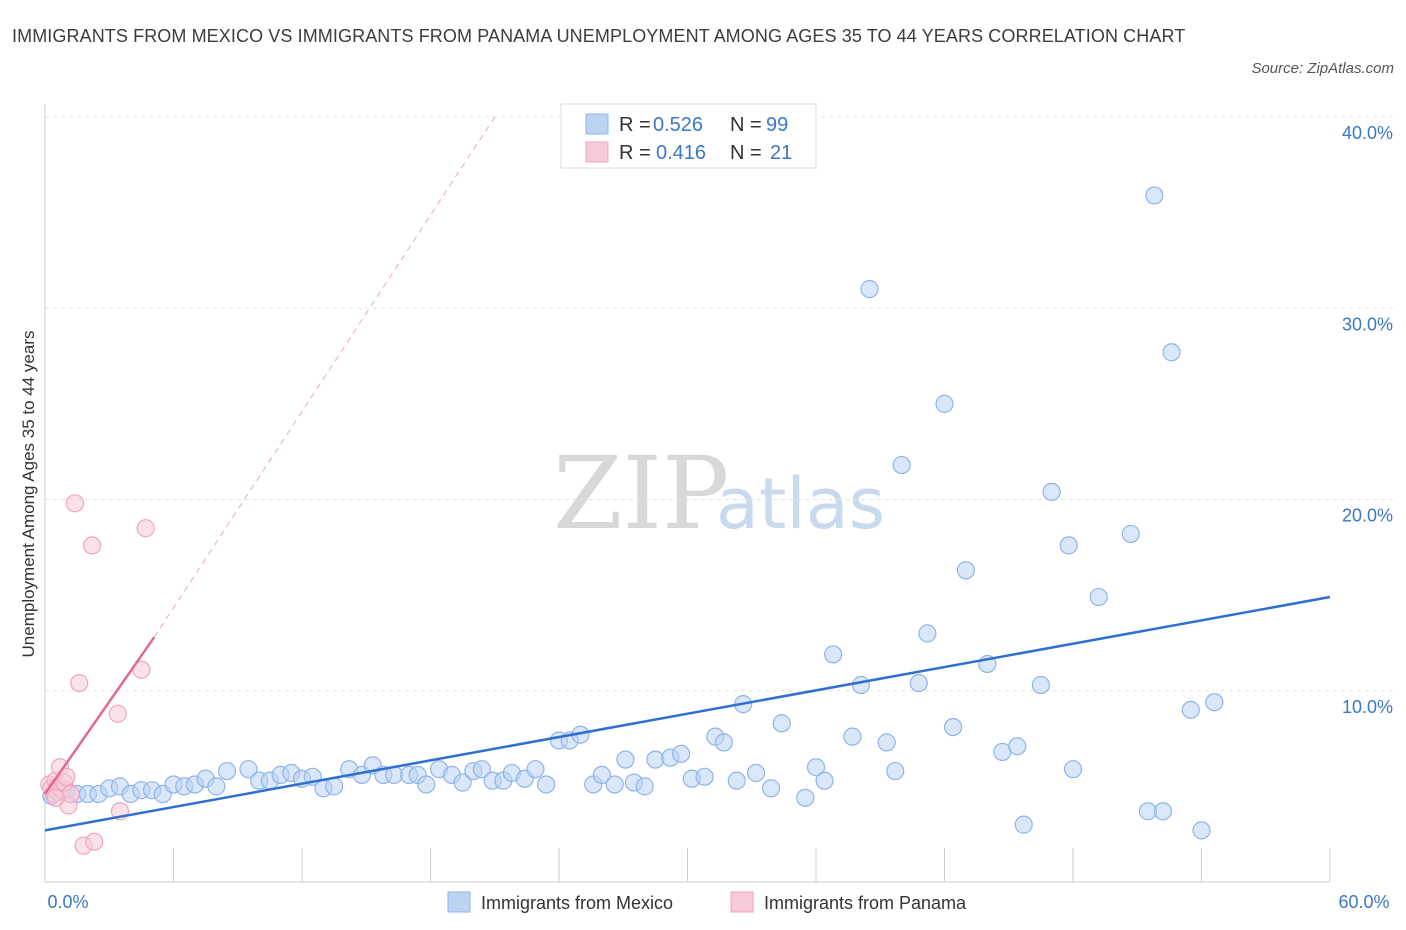 The height and width of the screenshot is (930, 1406). I want to click on legend-n-value-mexico: 99, so click(777, 125).